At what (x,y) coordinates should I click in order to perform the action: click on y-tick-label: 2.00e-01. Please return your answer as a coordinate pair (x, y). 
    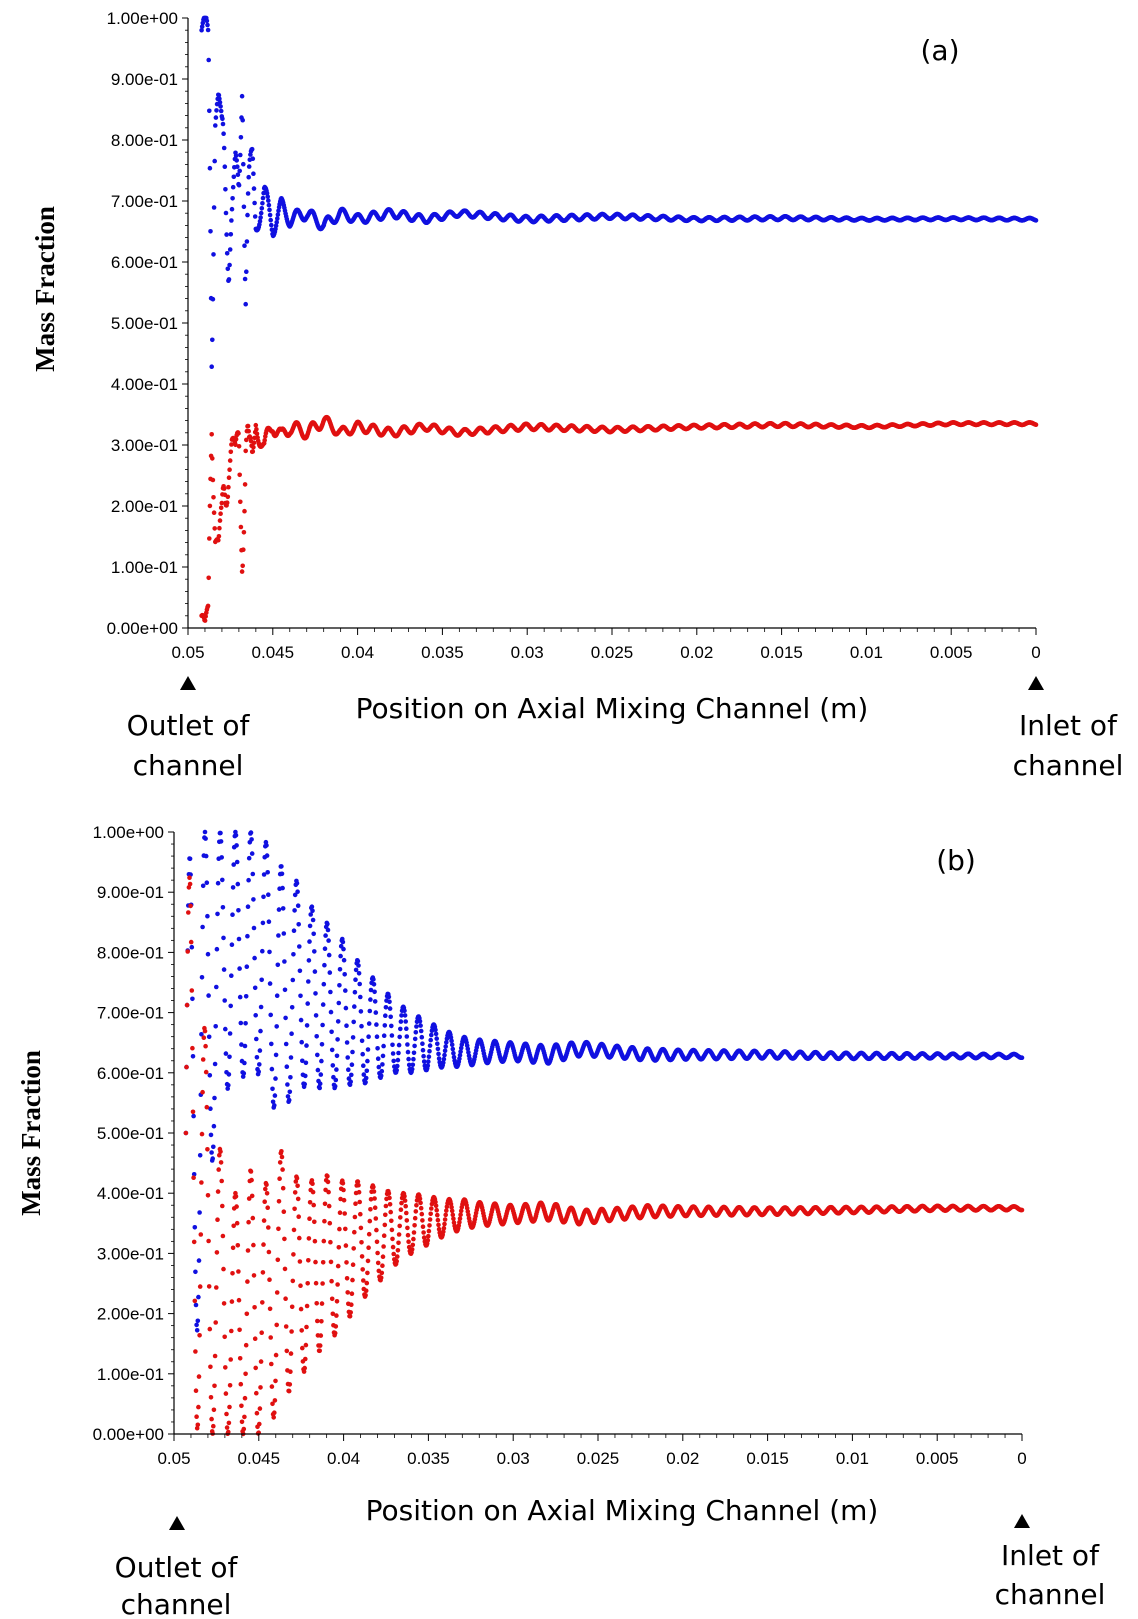
    Looking at the image, I should click on (144, 506).